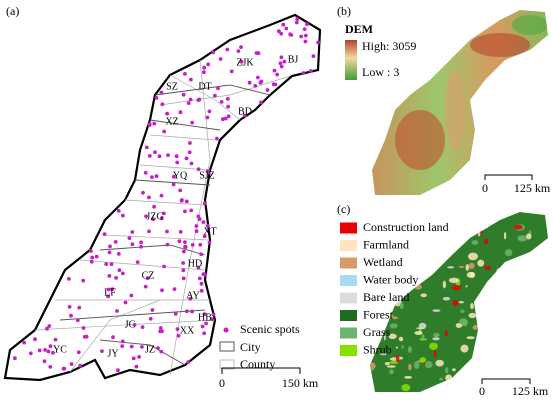  Describe the element at coordinates (270, 329) in the screenshot. I see `legend-label: Scenic spots` at that location.